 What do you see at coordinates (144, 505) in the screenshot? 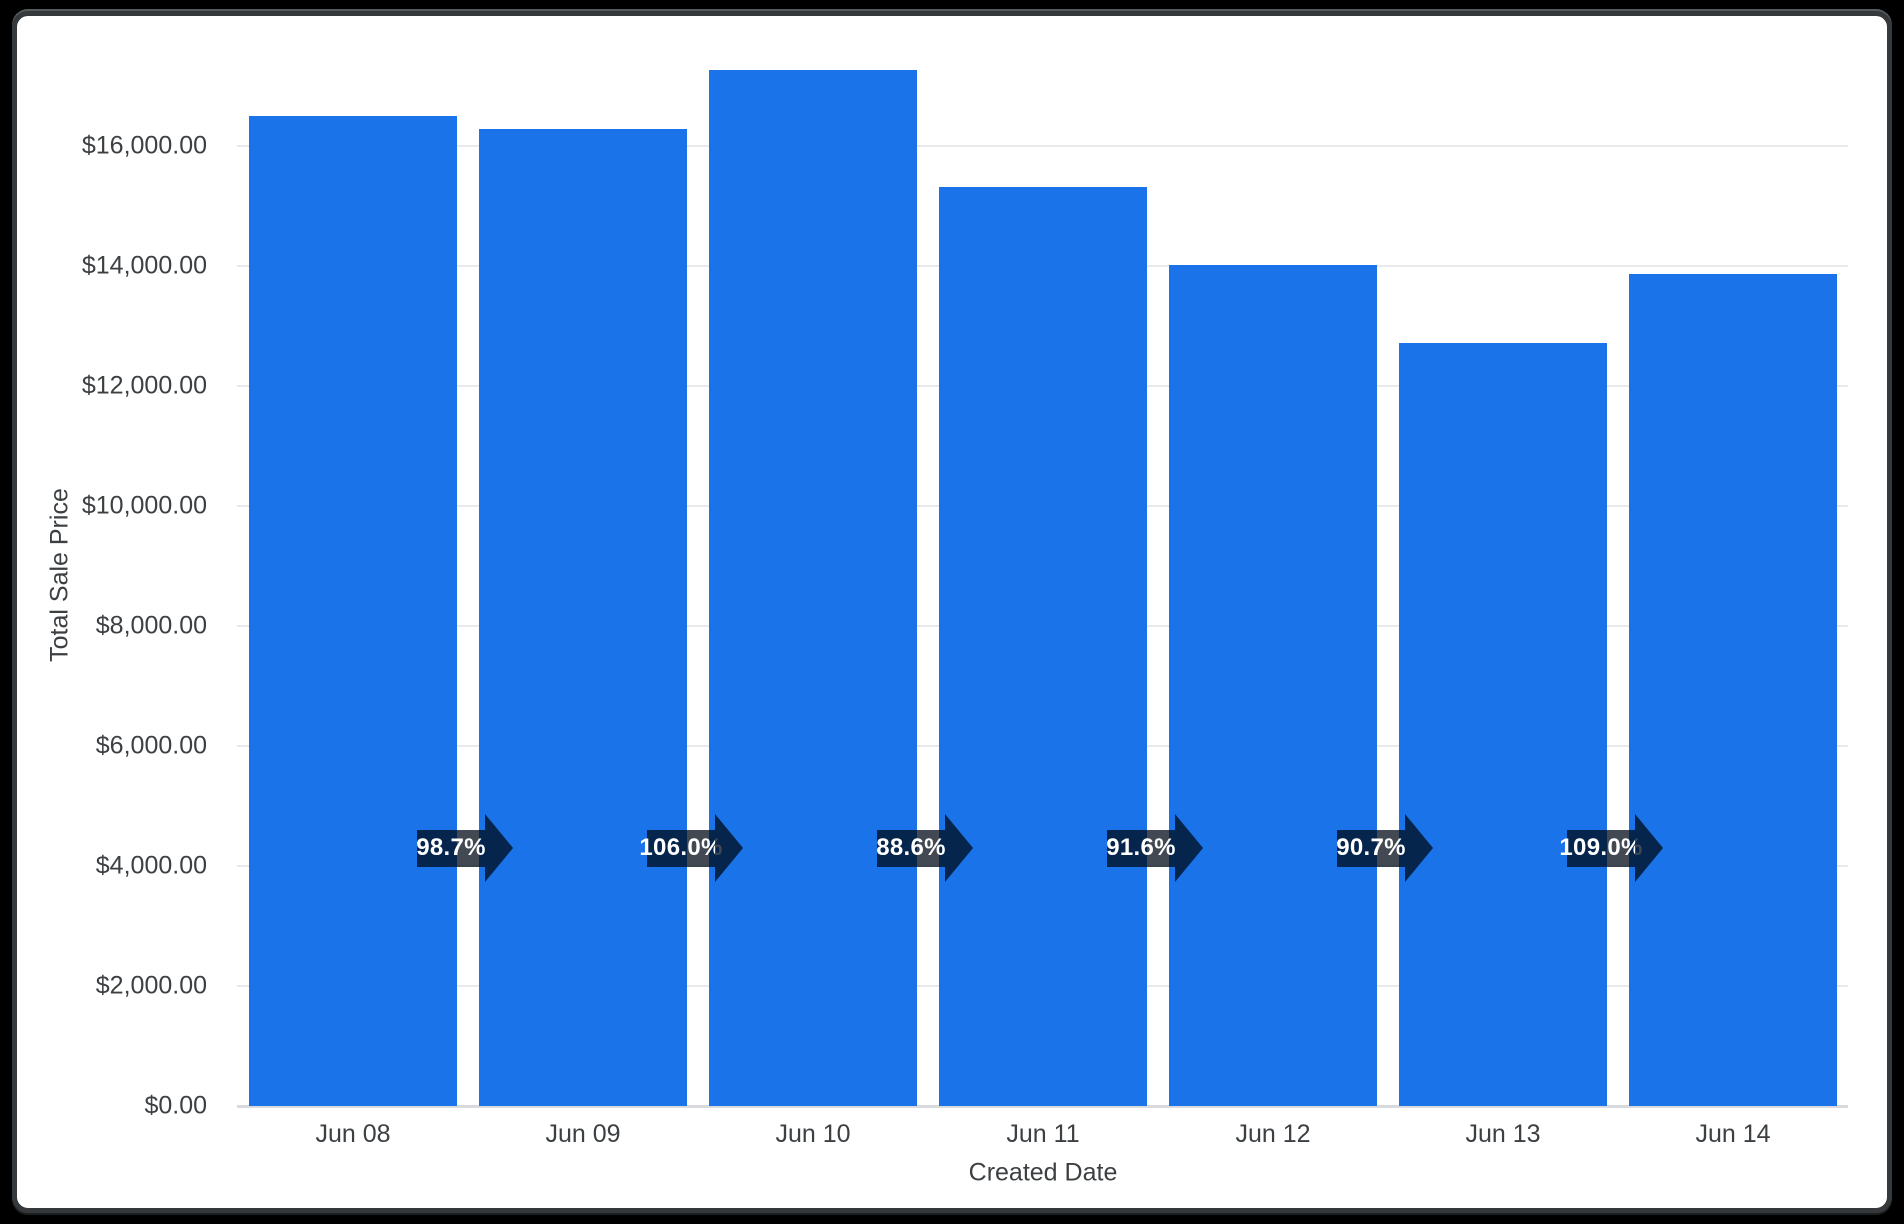
I see `y-tick-label: $10,000.00` at bounding box center [144, 505].